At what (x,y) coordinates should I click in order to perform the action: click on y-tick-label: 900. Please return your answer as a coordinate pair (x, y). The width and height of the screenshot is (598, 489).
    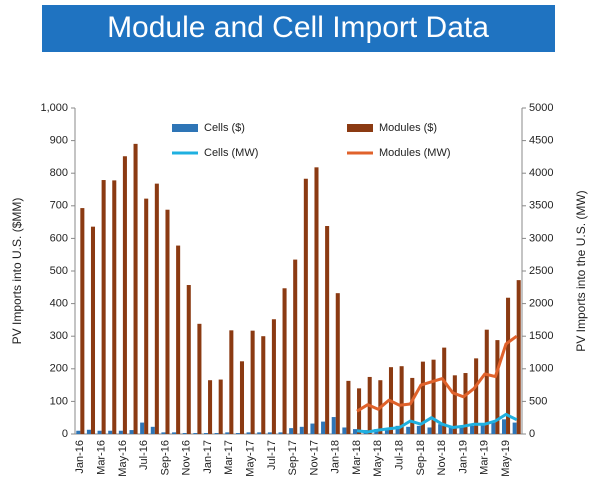
    Looking at the image, I should click on (59, 141).